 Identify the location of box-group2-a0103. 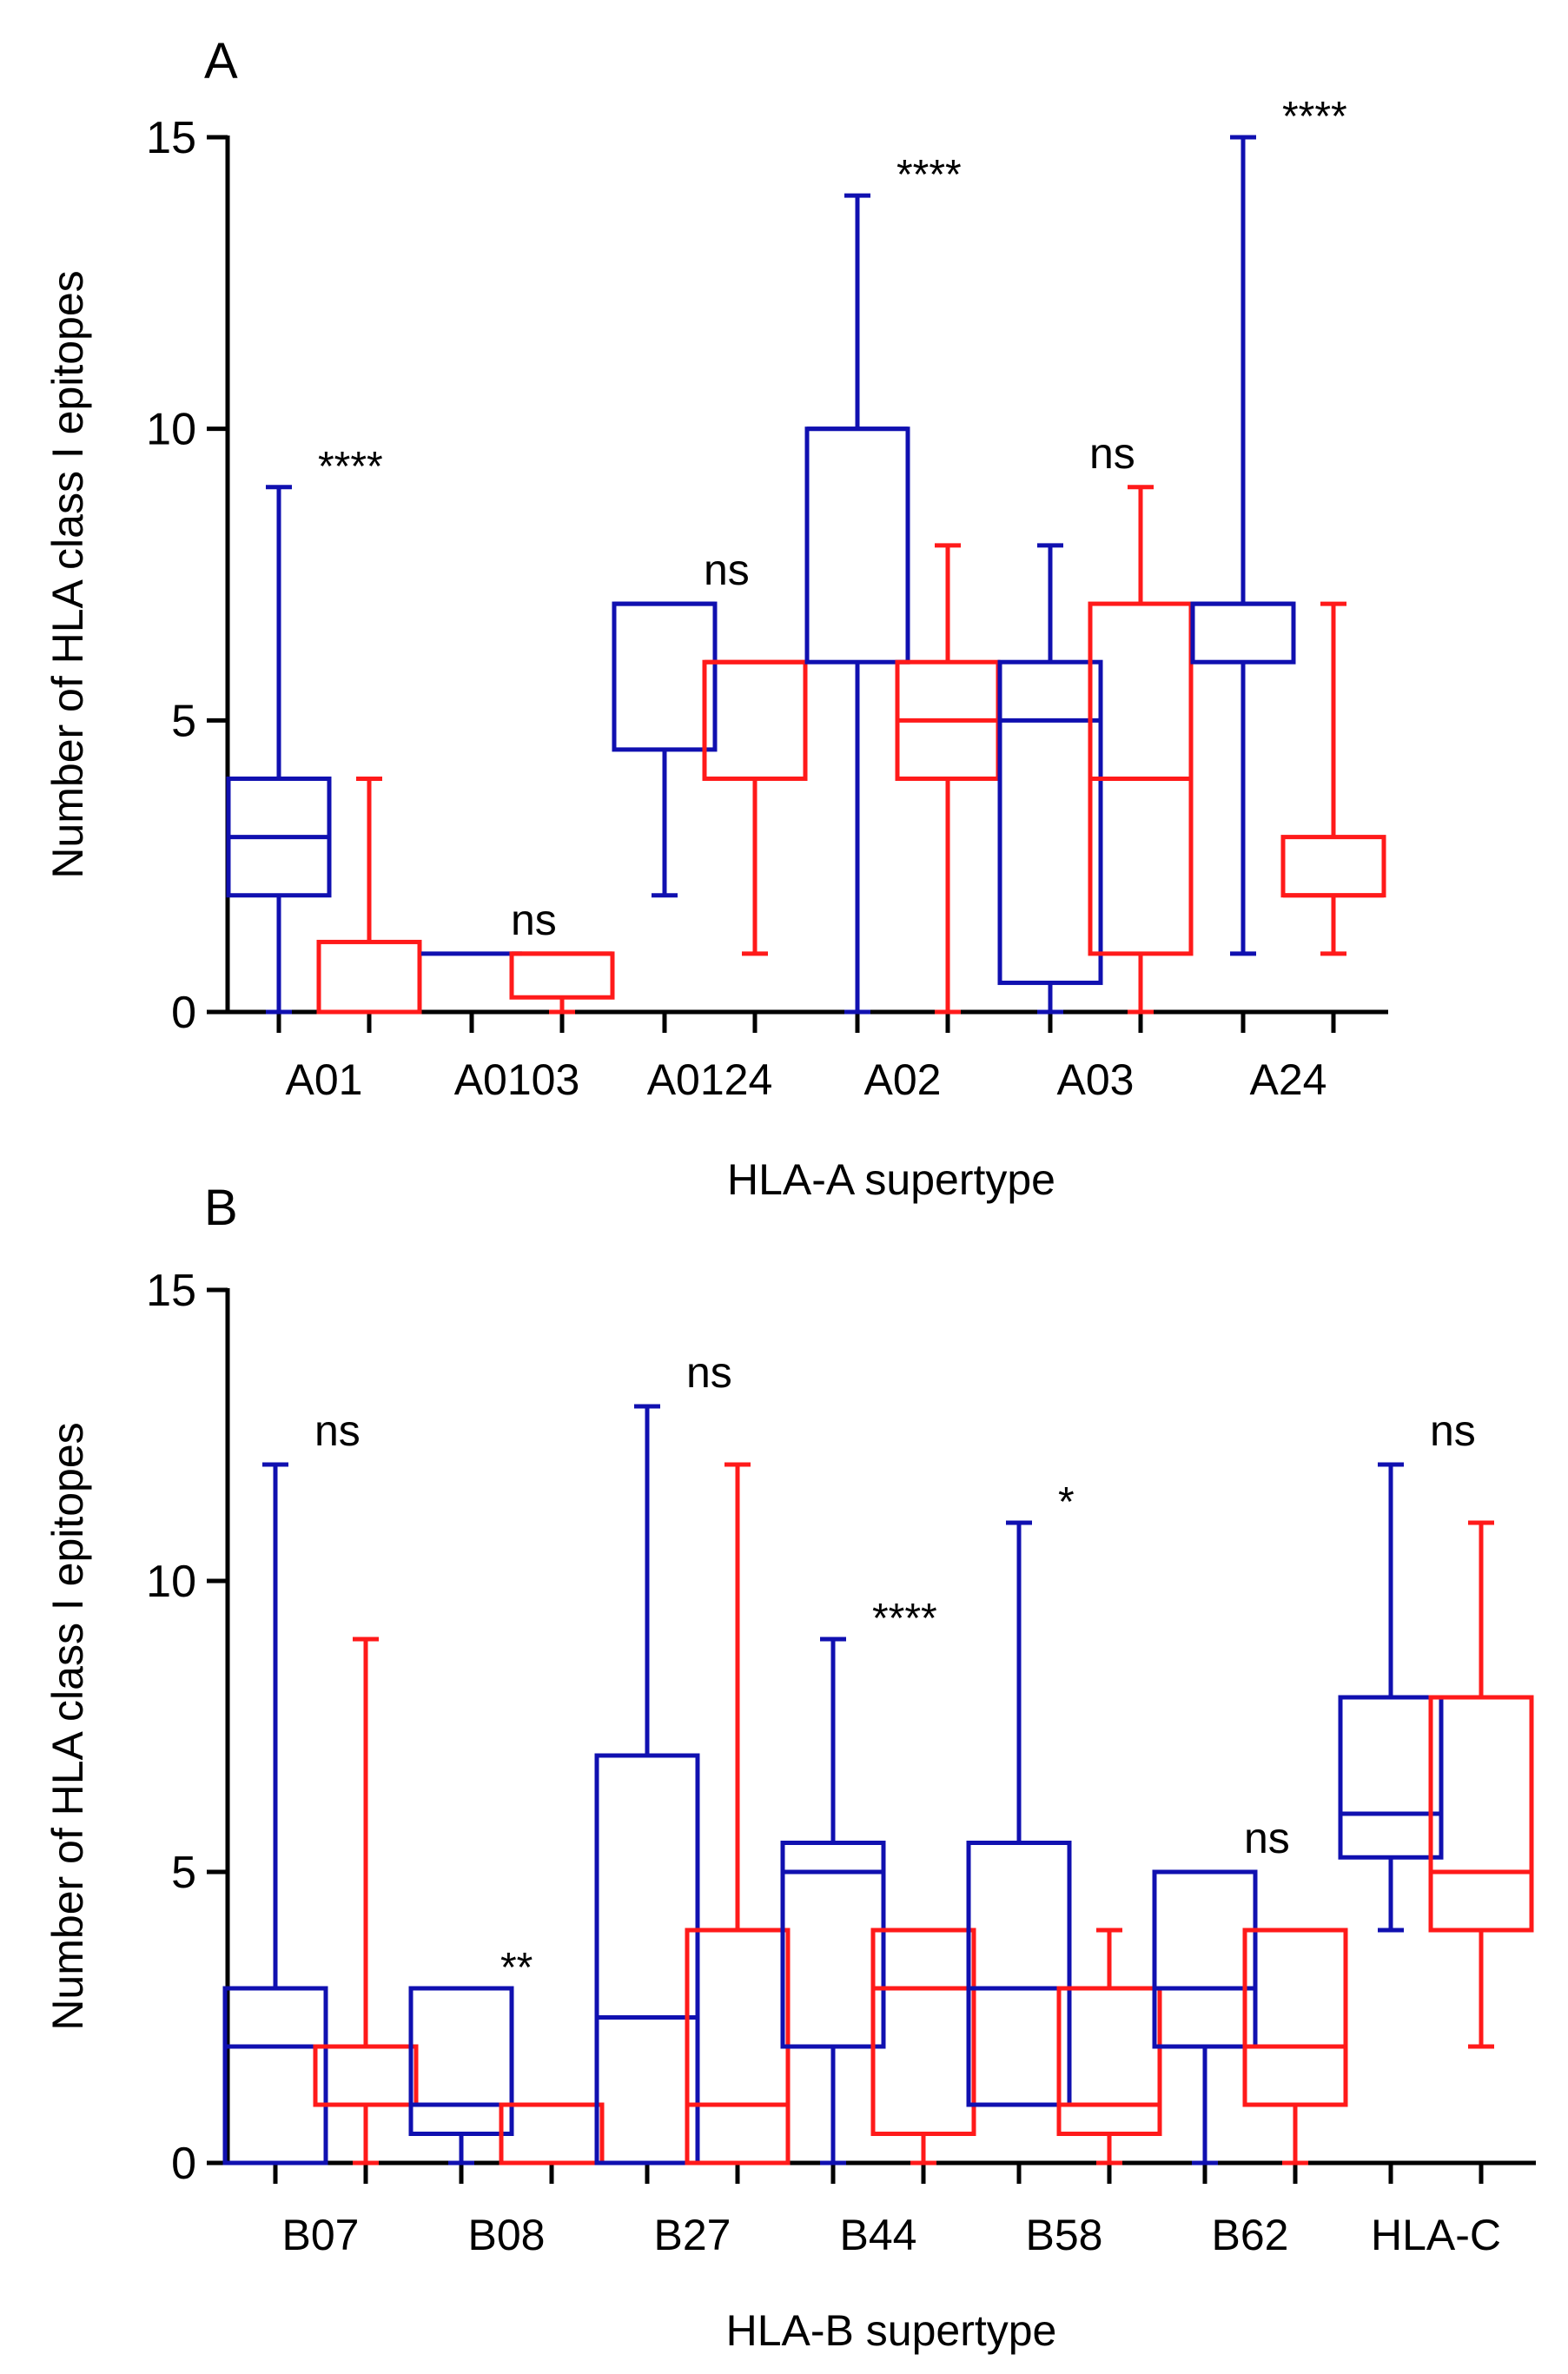
(562, 983).